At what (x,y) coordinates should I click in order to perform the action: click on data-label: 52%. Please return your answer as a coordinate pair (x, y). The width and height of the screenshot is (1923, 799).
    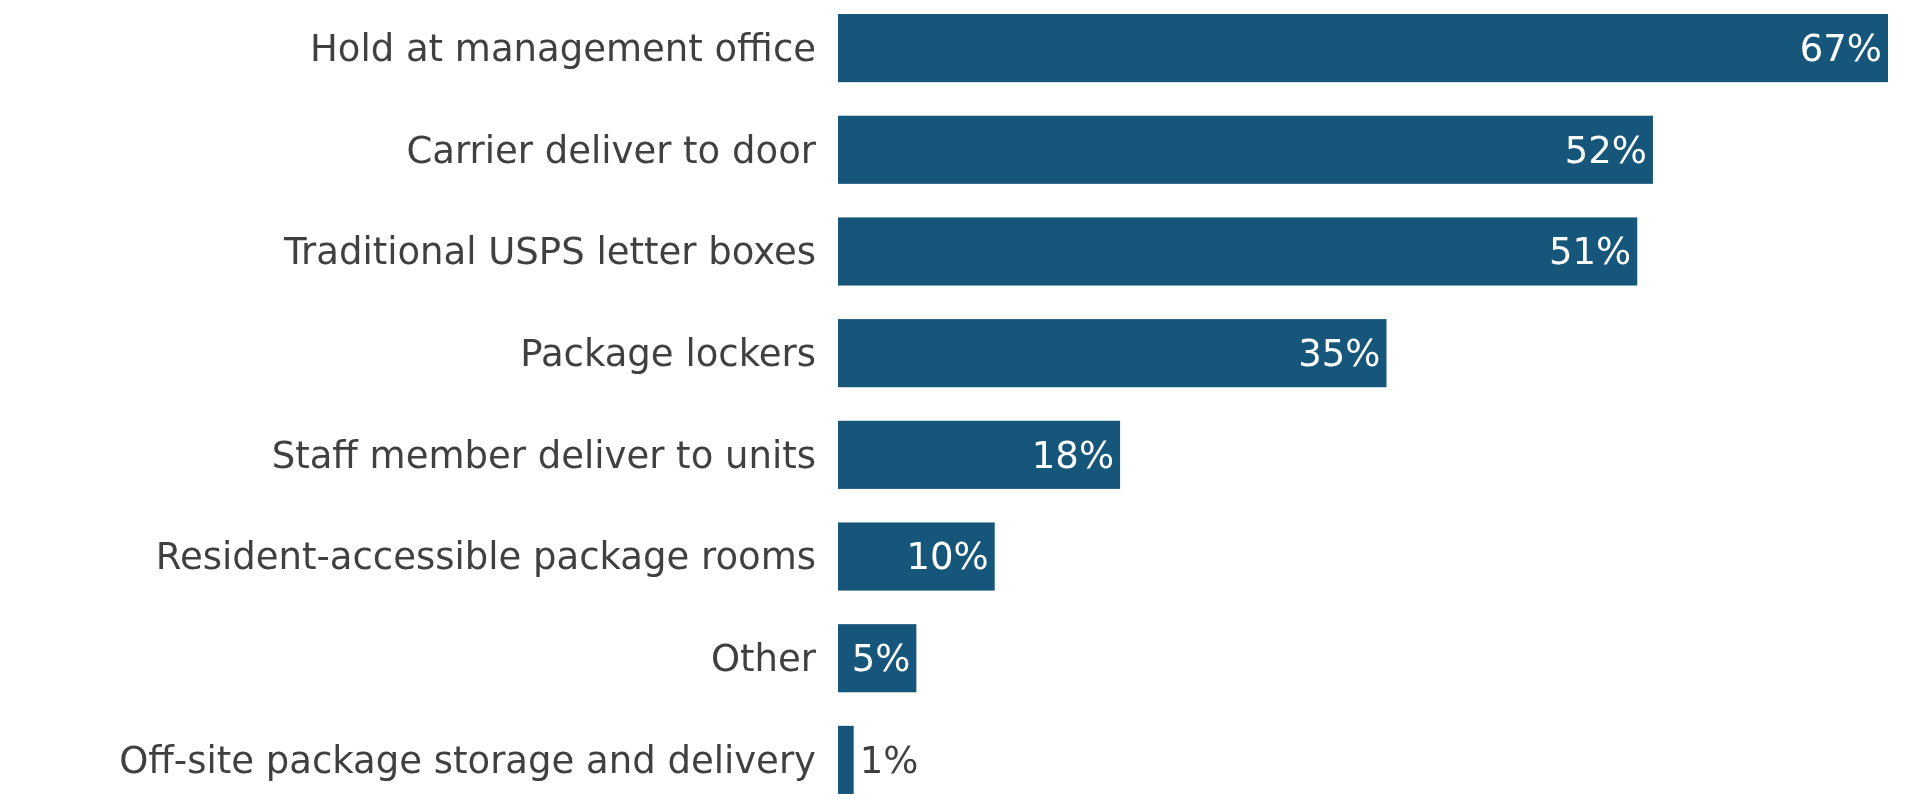
    Looking at the image, I should click on (1605, 150).